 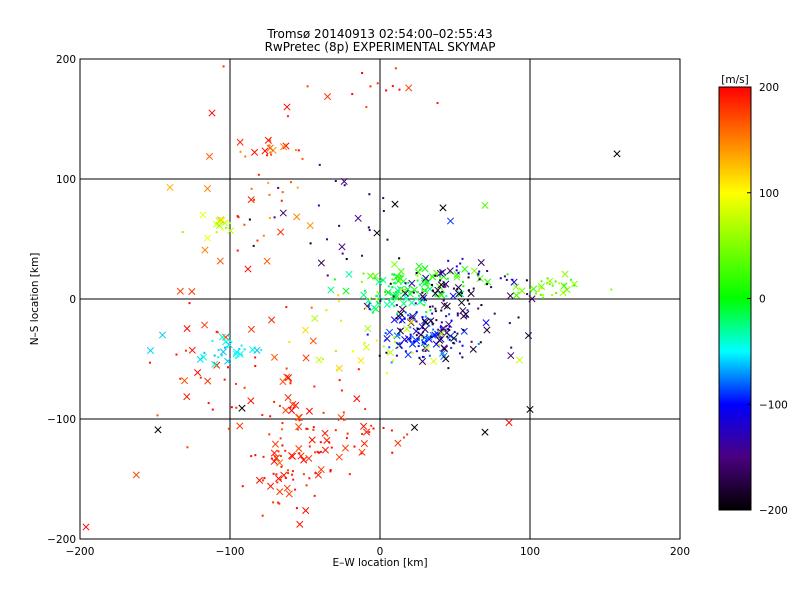 I want to click on colorbar-tick-label: 0, so click(x=762, y=300).